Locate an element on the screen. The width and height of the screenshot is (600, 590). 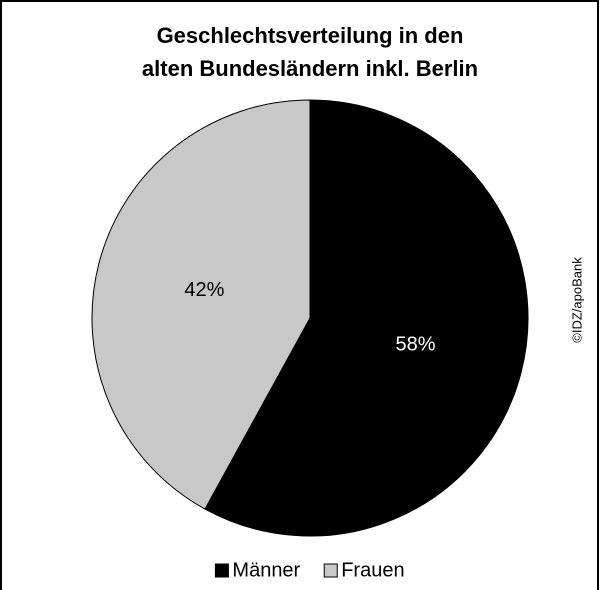
legend-label: Frauen is located at coordinates (372, 570).